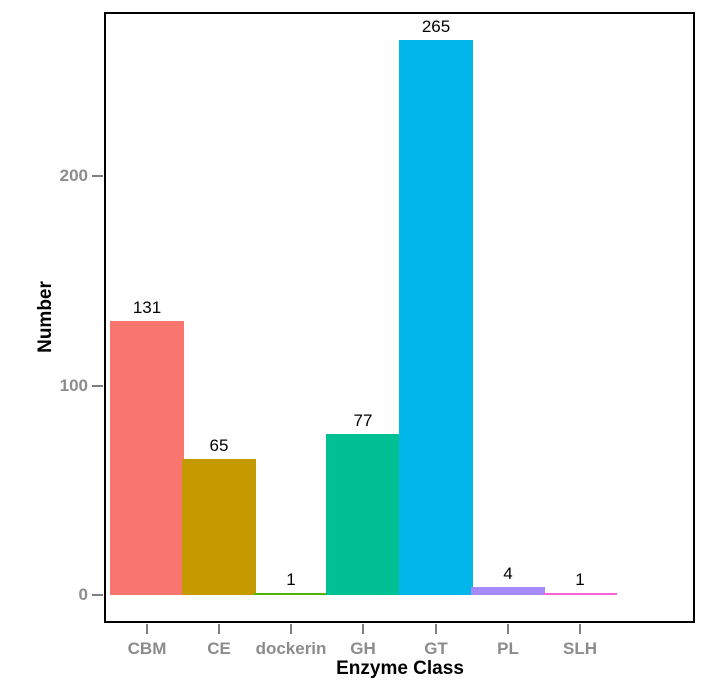 The width and height of the screenshot is (719, 686). I want to click on y-axis-title: Number, so click(45, 317).